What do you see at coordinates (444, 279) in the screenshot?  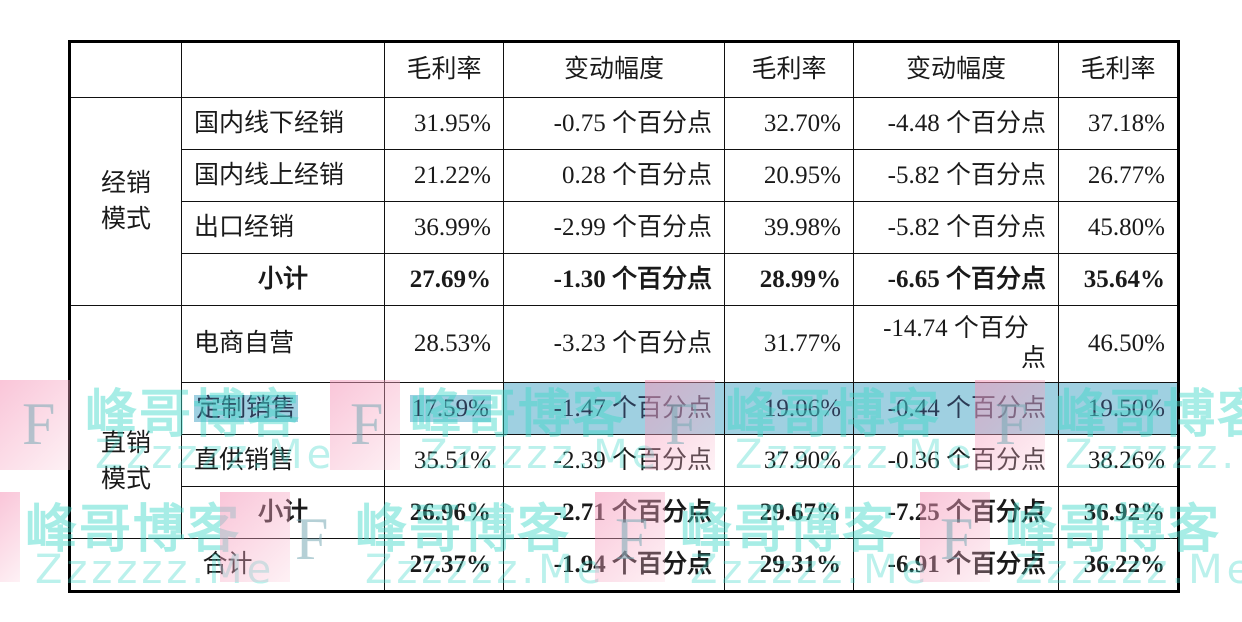 I see `cell-gm1: 27.69%` at bounding box center [444, 279].